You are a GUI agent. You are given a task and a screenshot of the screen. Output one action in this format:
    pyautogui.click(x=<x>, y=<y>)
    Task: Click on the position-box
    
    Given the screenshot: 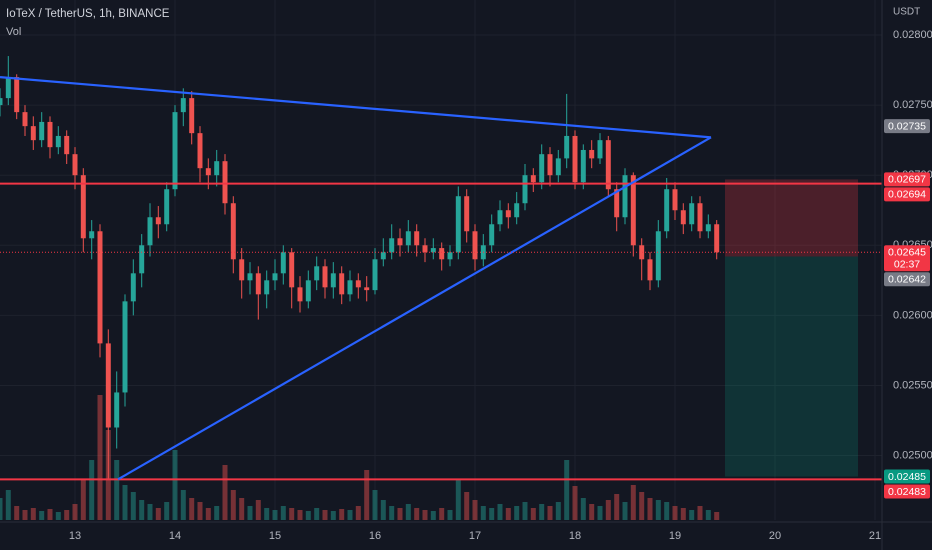 What is the action you would take?
    pyautogui.click(x=791, y=328)
    